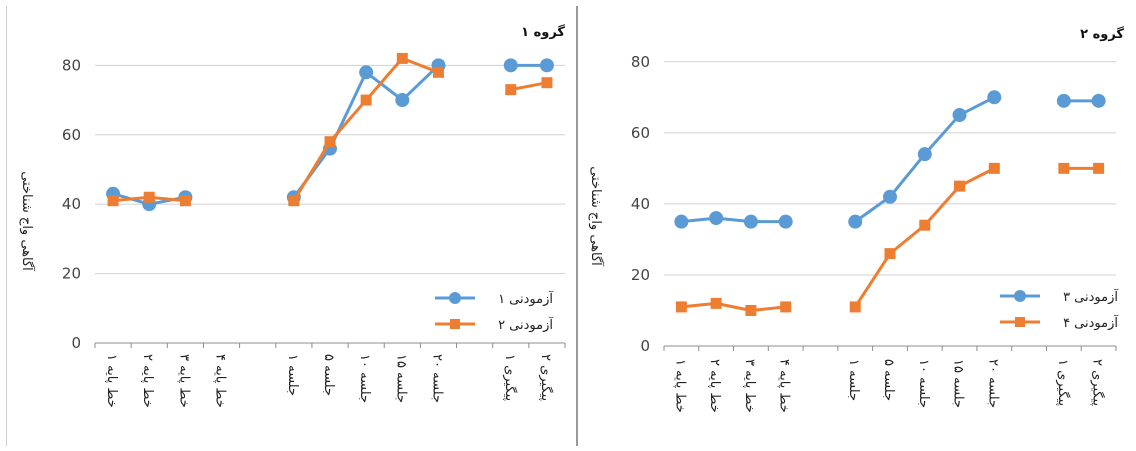 The height and width of the screenshot is (451, 1136). Describe the element at coordinates (1091, 322) in the screenshot. I see `legend-label: آزمودنی ۴` at that location.